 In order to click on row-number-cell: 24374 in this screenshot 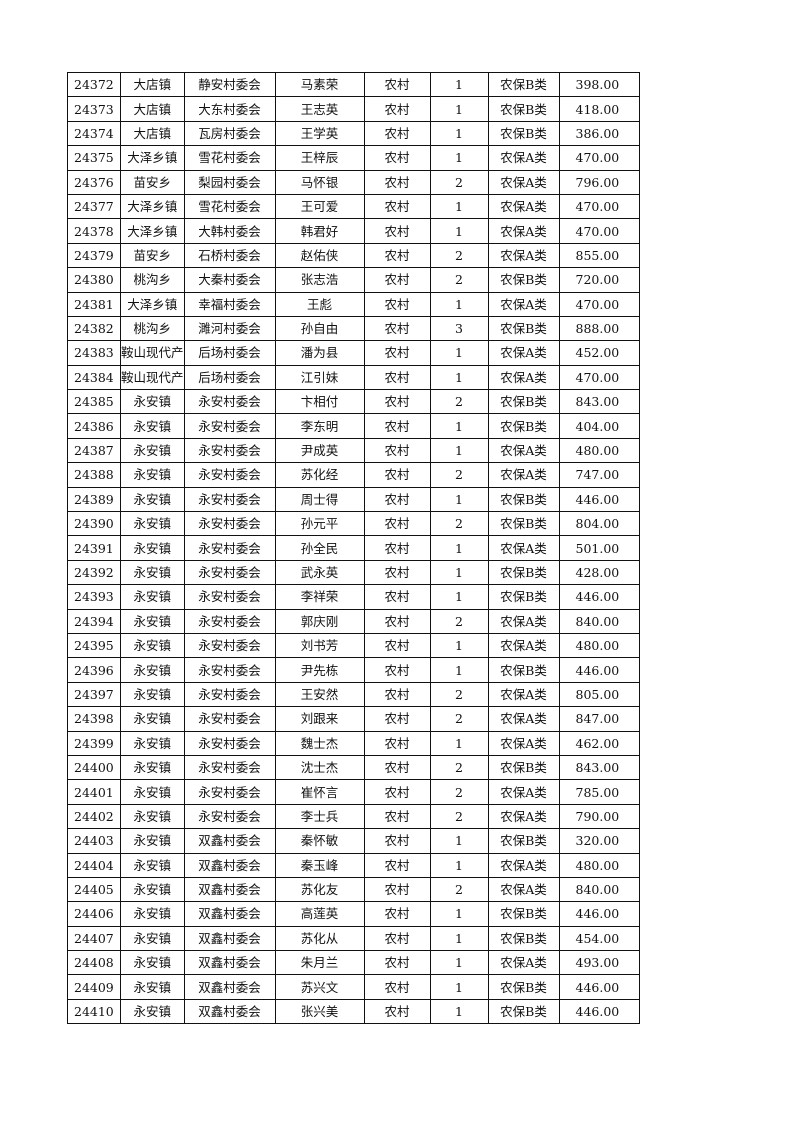, I will do `click(94, 133)`.